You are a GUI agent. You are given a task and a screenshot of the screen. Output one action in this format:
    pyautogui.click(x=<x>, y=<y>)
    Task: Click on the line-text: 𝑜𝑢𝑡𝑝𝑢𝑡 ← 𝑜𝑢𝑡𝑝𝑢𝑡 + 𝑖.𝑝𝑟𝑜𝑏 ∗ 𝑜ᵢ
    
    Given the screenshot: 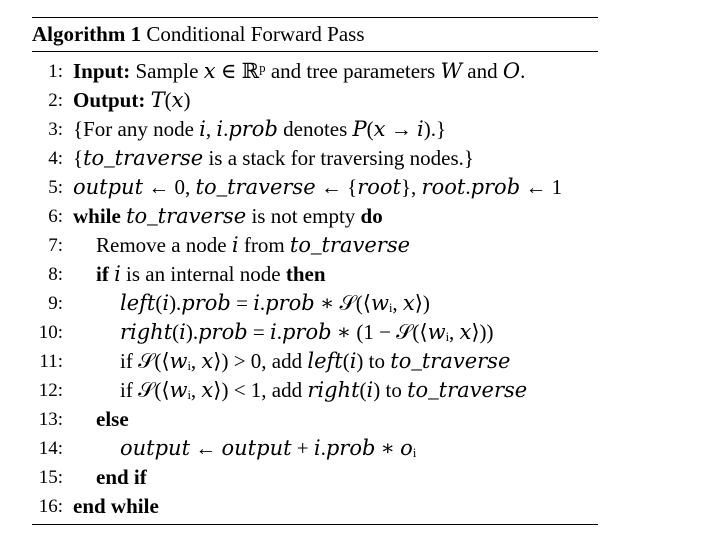 What is the action you would take?
    pyautogui.click(x=268, y=448)
    